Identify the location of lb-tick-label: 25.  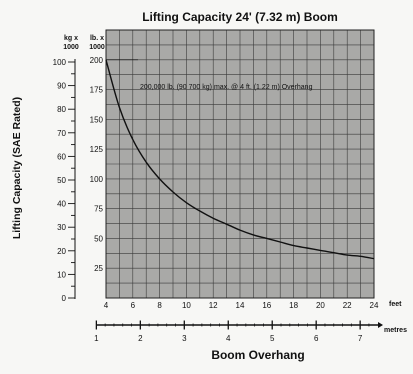
(98, 268).